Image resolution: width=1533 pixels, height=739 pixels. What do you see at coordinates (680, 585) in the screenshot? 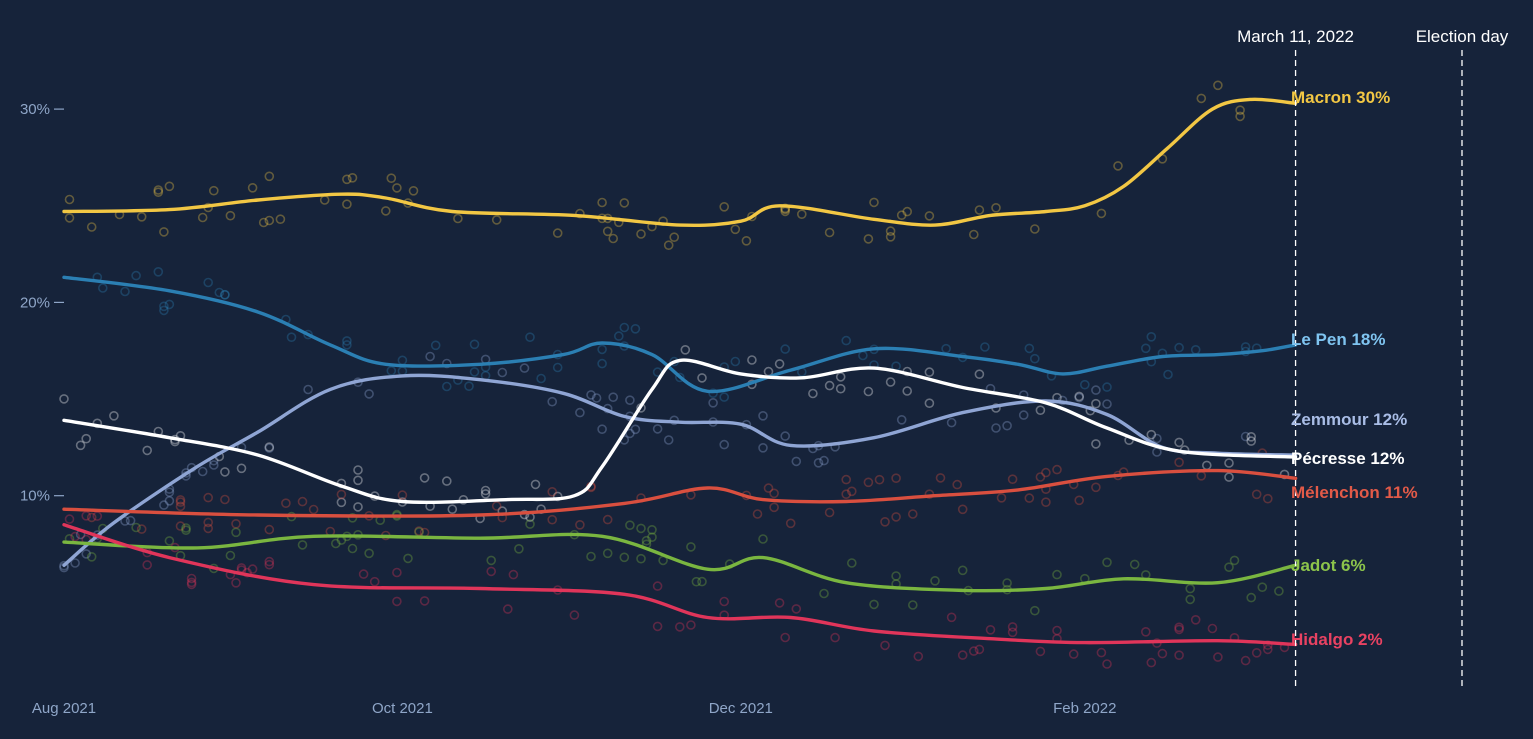
I see `trend-line-hidalgo` at bounding box center [680, 585].